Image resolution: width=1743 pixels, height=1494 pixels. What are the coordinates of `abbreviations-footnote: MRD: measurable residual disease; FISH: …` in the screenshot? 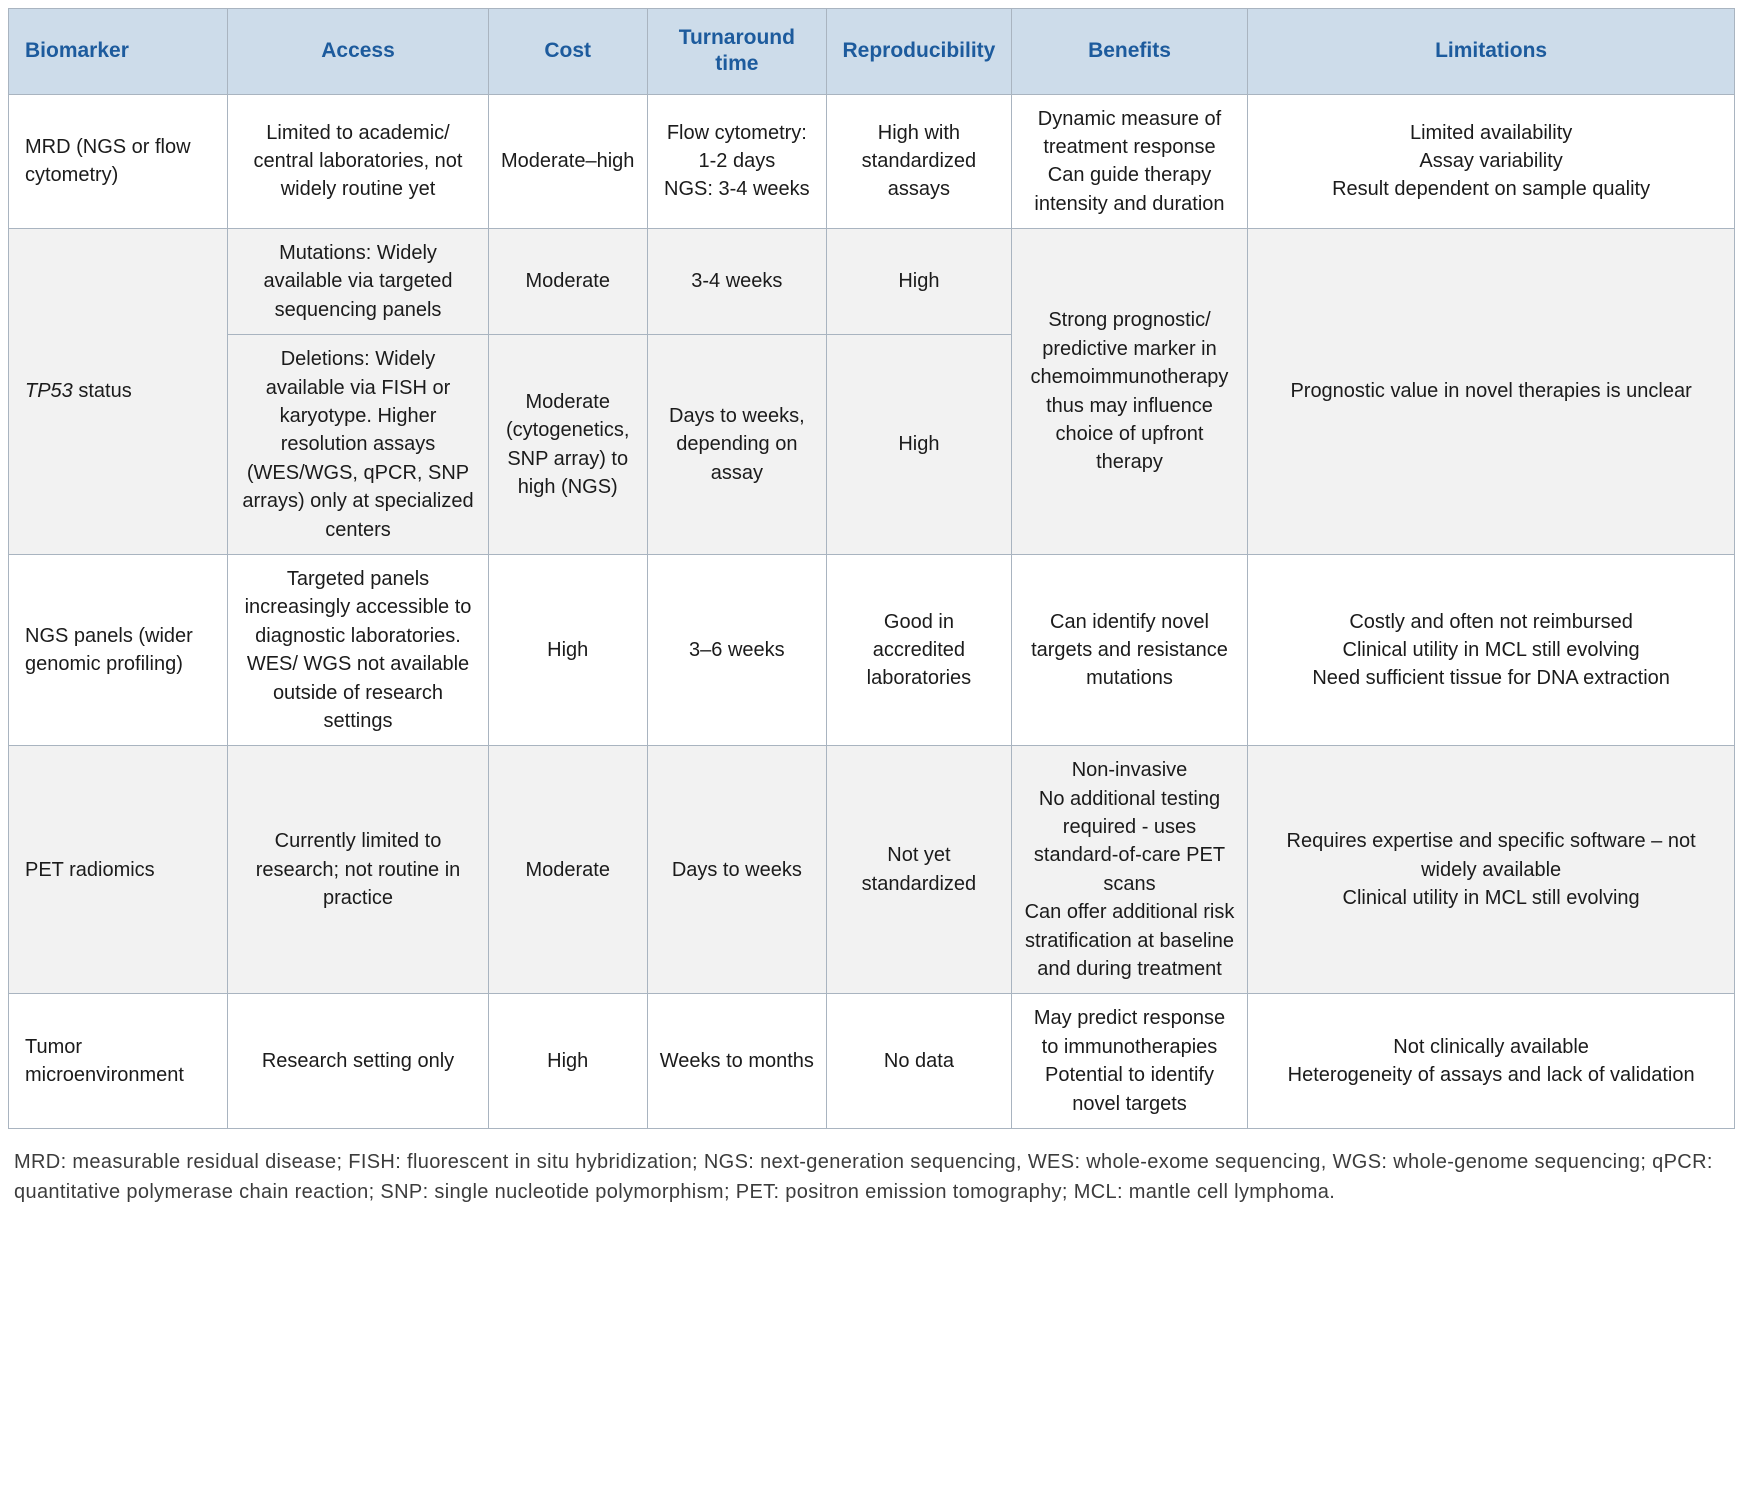 It's located at (863, 1177).